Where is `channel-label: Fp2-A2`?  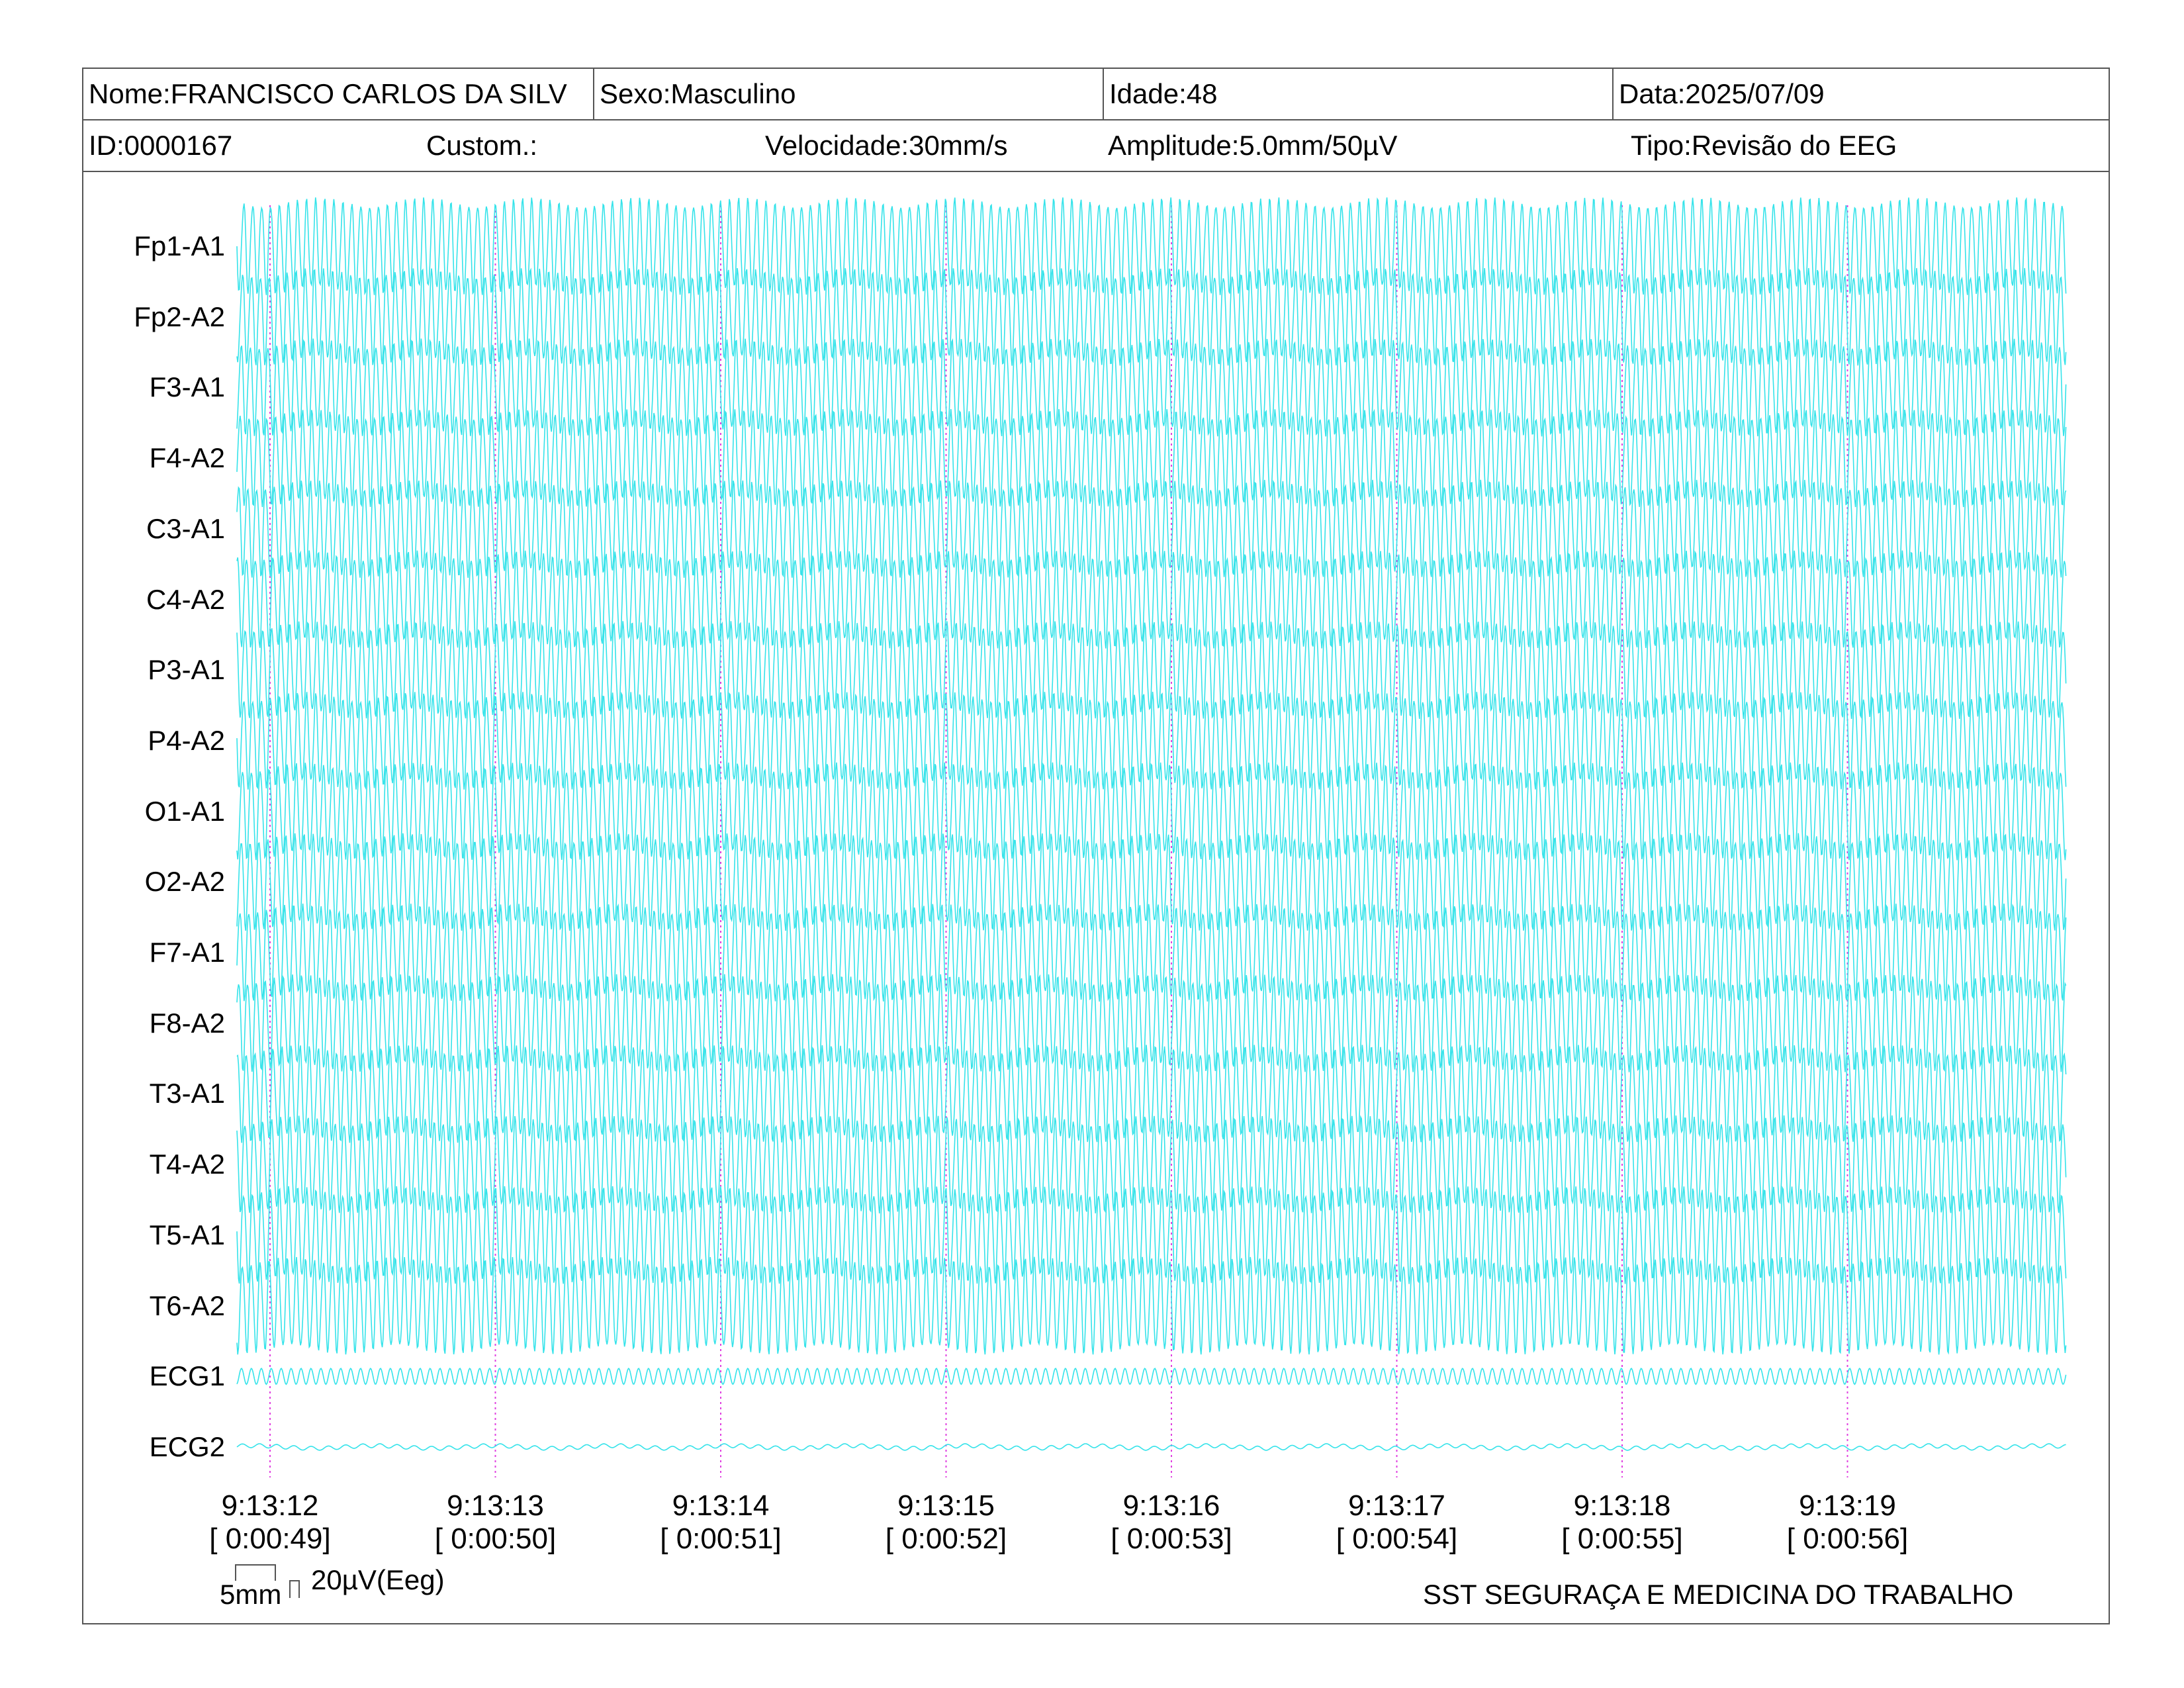
channel-label: Fp2-A2 is located at coordinates (179, 316).